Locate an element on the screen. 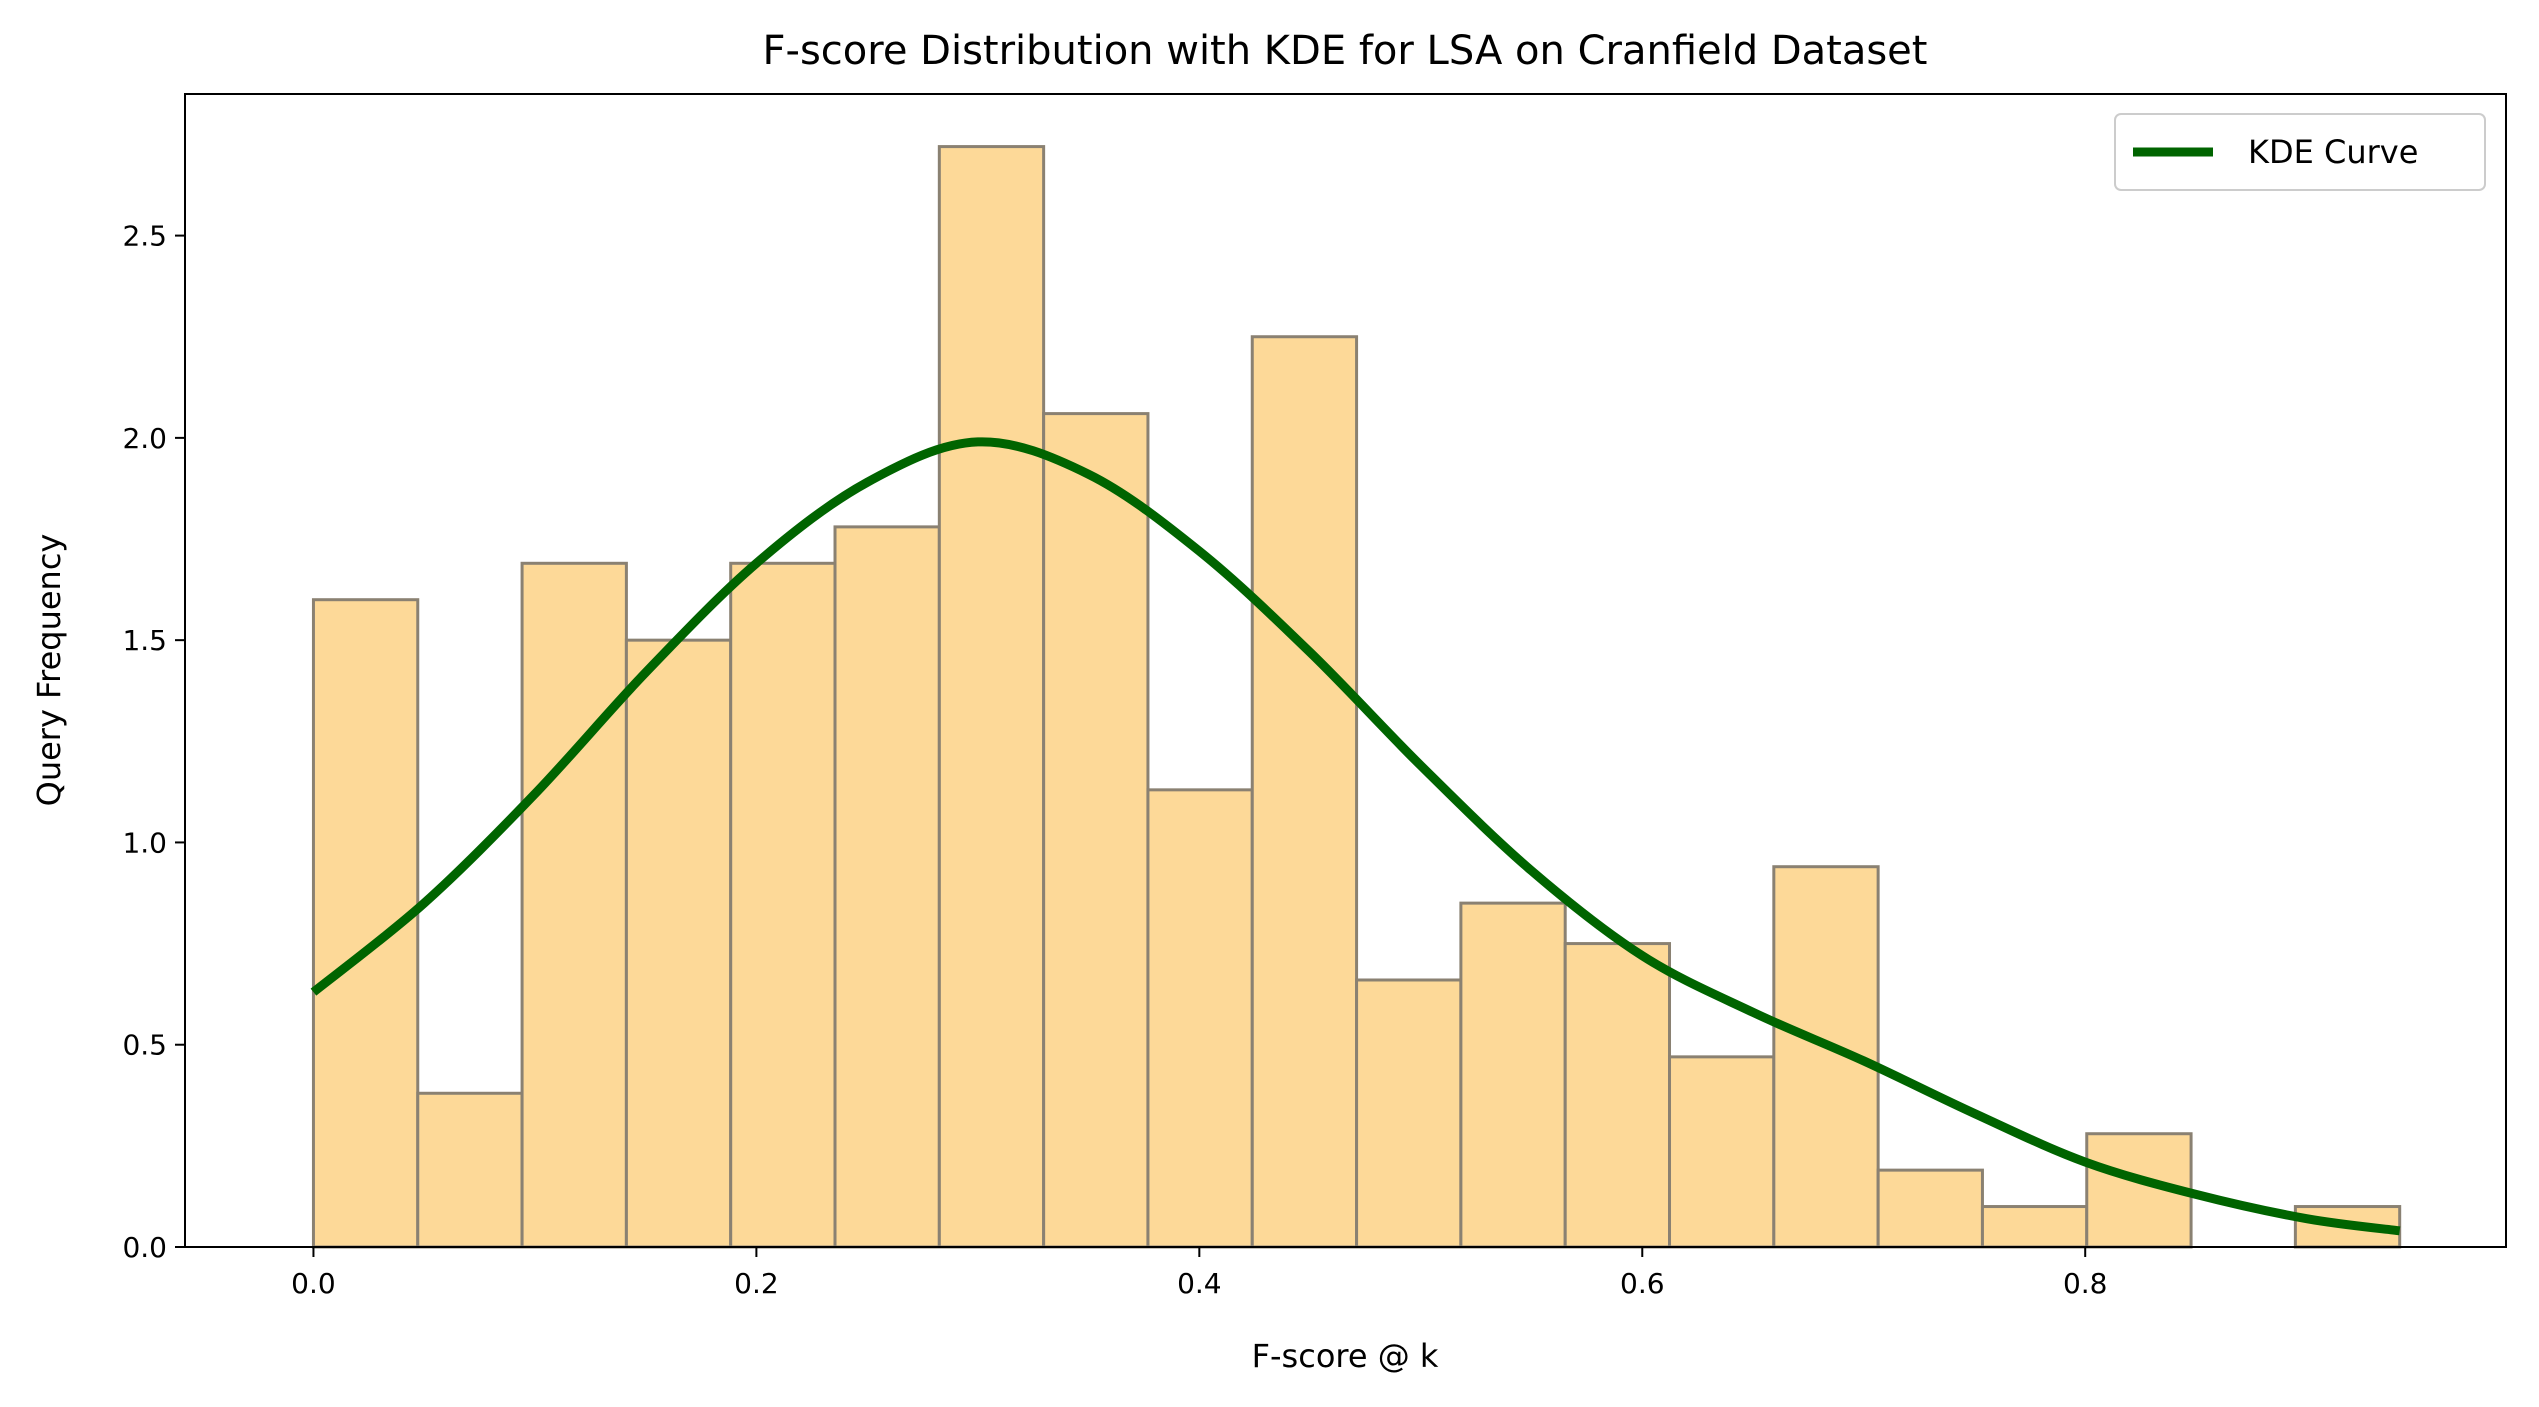 The image size is (2539, 1407). x-tick-label: 0.0 is located at coordinates (313, 1283).